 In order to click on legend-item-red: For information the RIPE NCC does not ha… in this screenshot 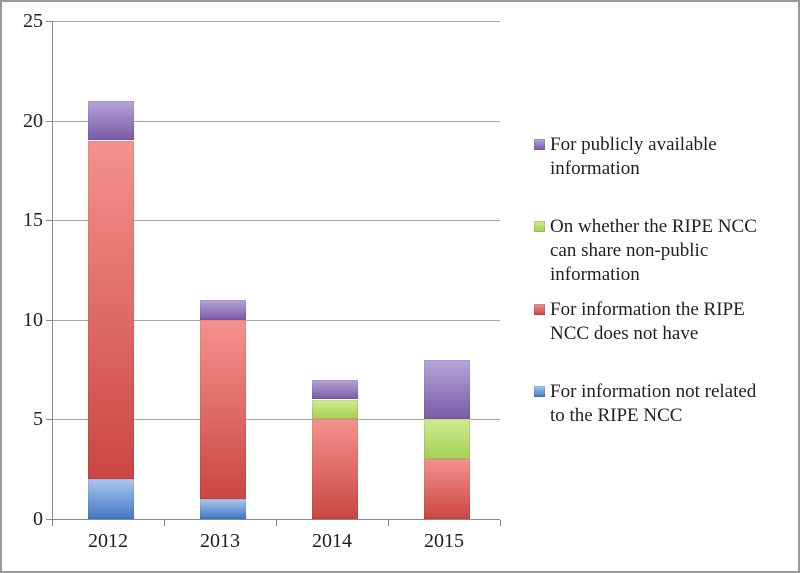, I will do `click(639, 322)`.